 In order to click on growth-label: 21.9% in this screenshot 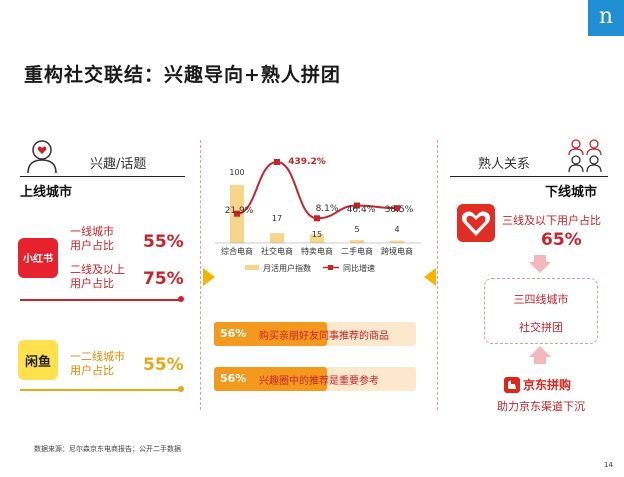, I will do `click(239, 211)`.